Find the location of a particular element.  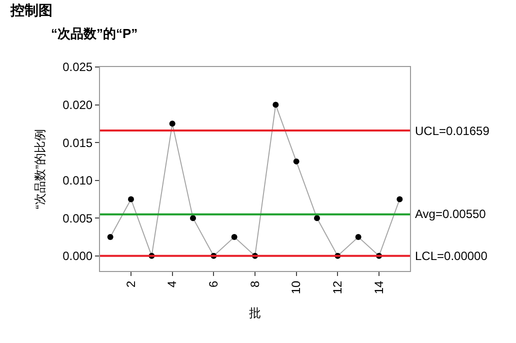

chart-title: 控制图 is located at coordinates (30, 10).